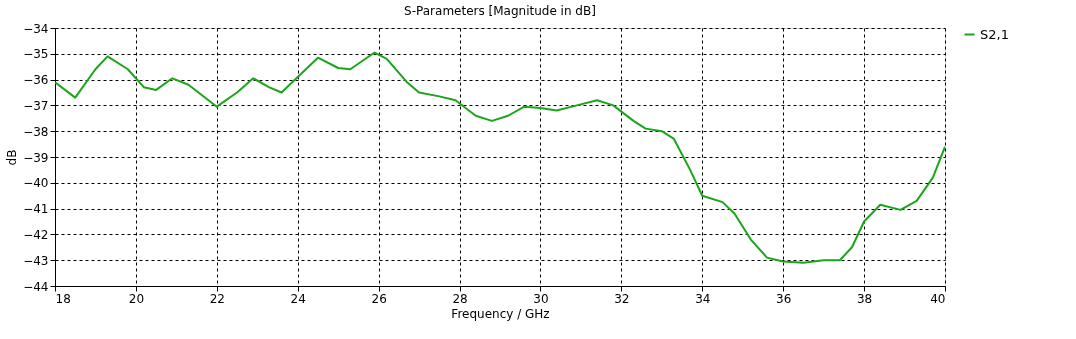 The height and width of the screenshot is (339, 1076). Describe the element at coordinates (36, 157) in the screenshot. I see `y-tick-label: −39` at that location.